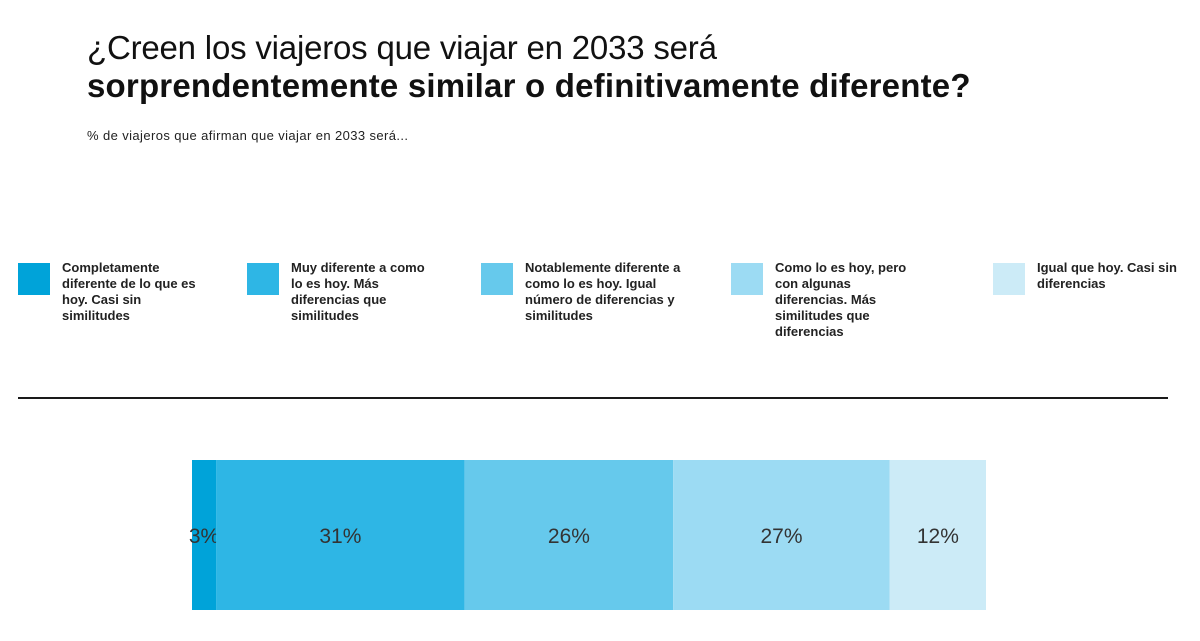 The image size is (1200, 641). I want to click on bar-value-label-5: 12%, so click(938, 536).